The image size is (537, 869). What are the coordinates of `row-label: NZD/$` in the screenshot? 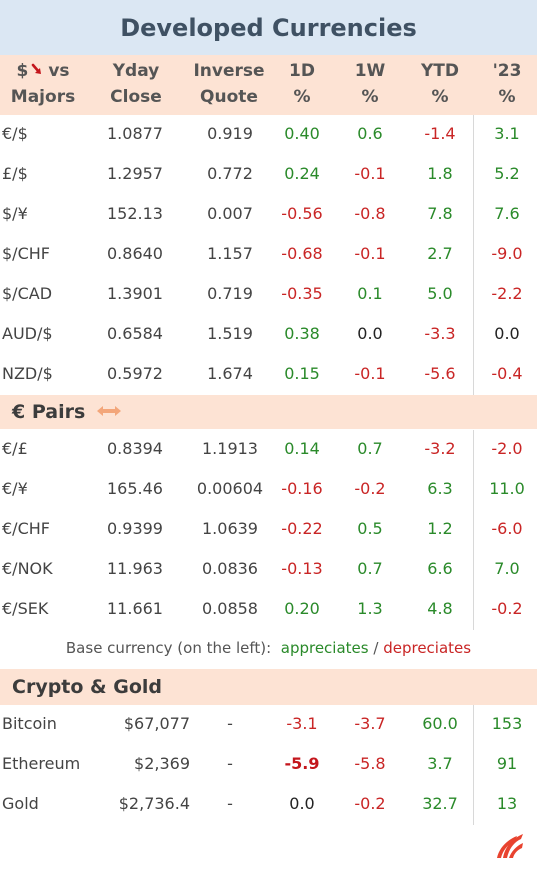 It's located at (27, 373).